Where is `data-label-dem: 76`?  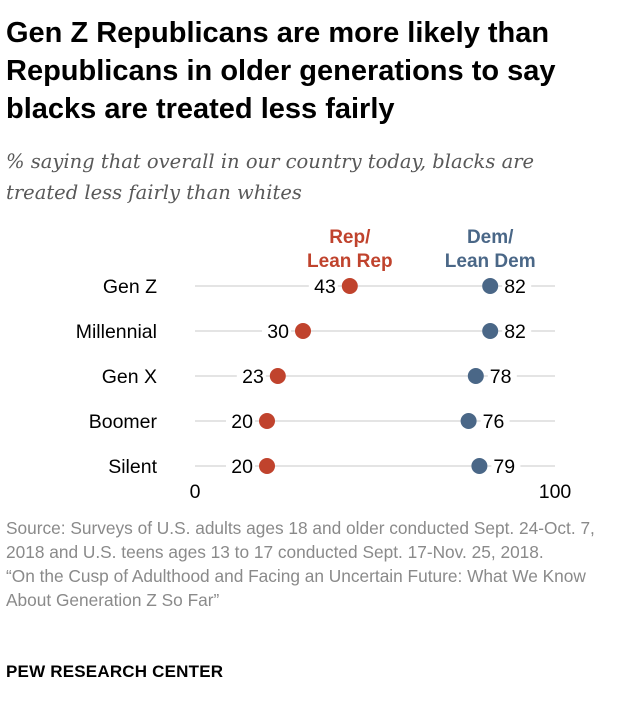
data-label-dem: 76 is located at coordinates (494, 422).